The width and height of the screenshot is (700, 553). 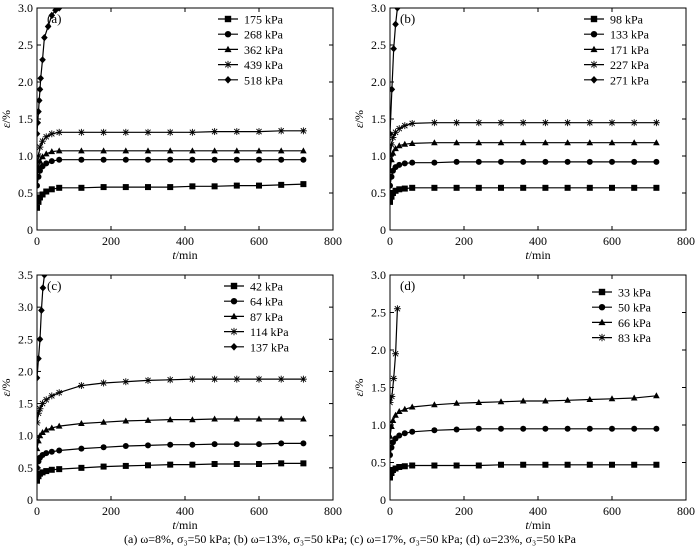 I want to click on legend-label: 42 kPa, so click(x=267, y=287).